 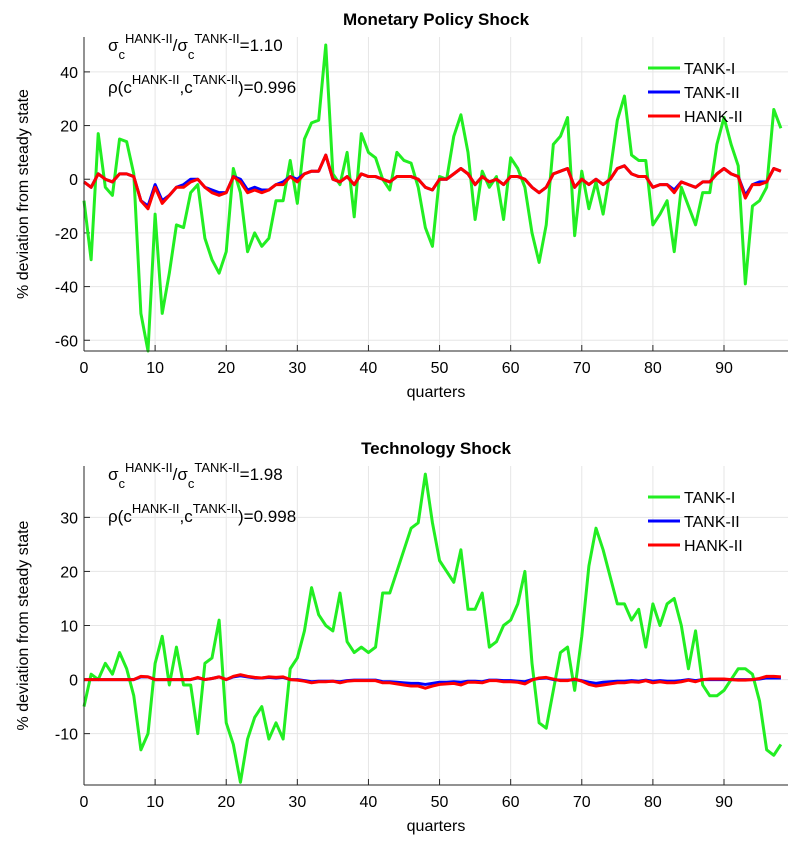 I want to click on ratio-annotation: σcHANK-II/σcTANK-II=1.10, so click(x=195, y=46).